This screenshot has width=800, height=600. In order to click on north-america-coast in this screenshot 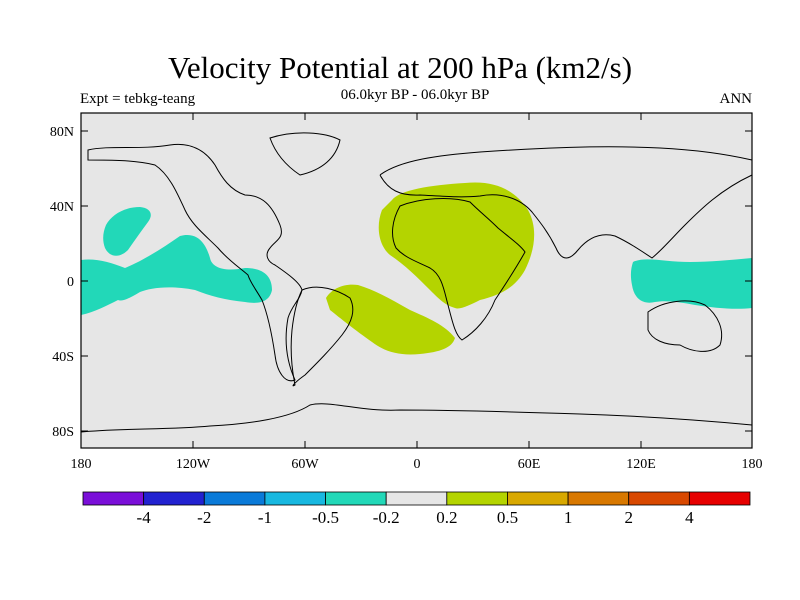, I will do `click(195, 262)`.